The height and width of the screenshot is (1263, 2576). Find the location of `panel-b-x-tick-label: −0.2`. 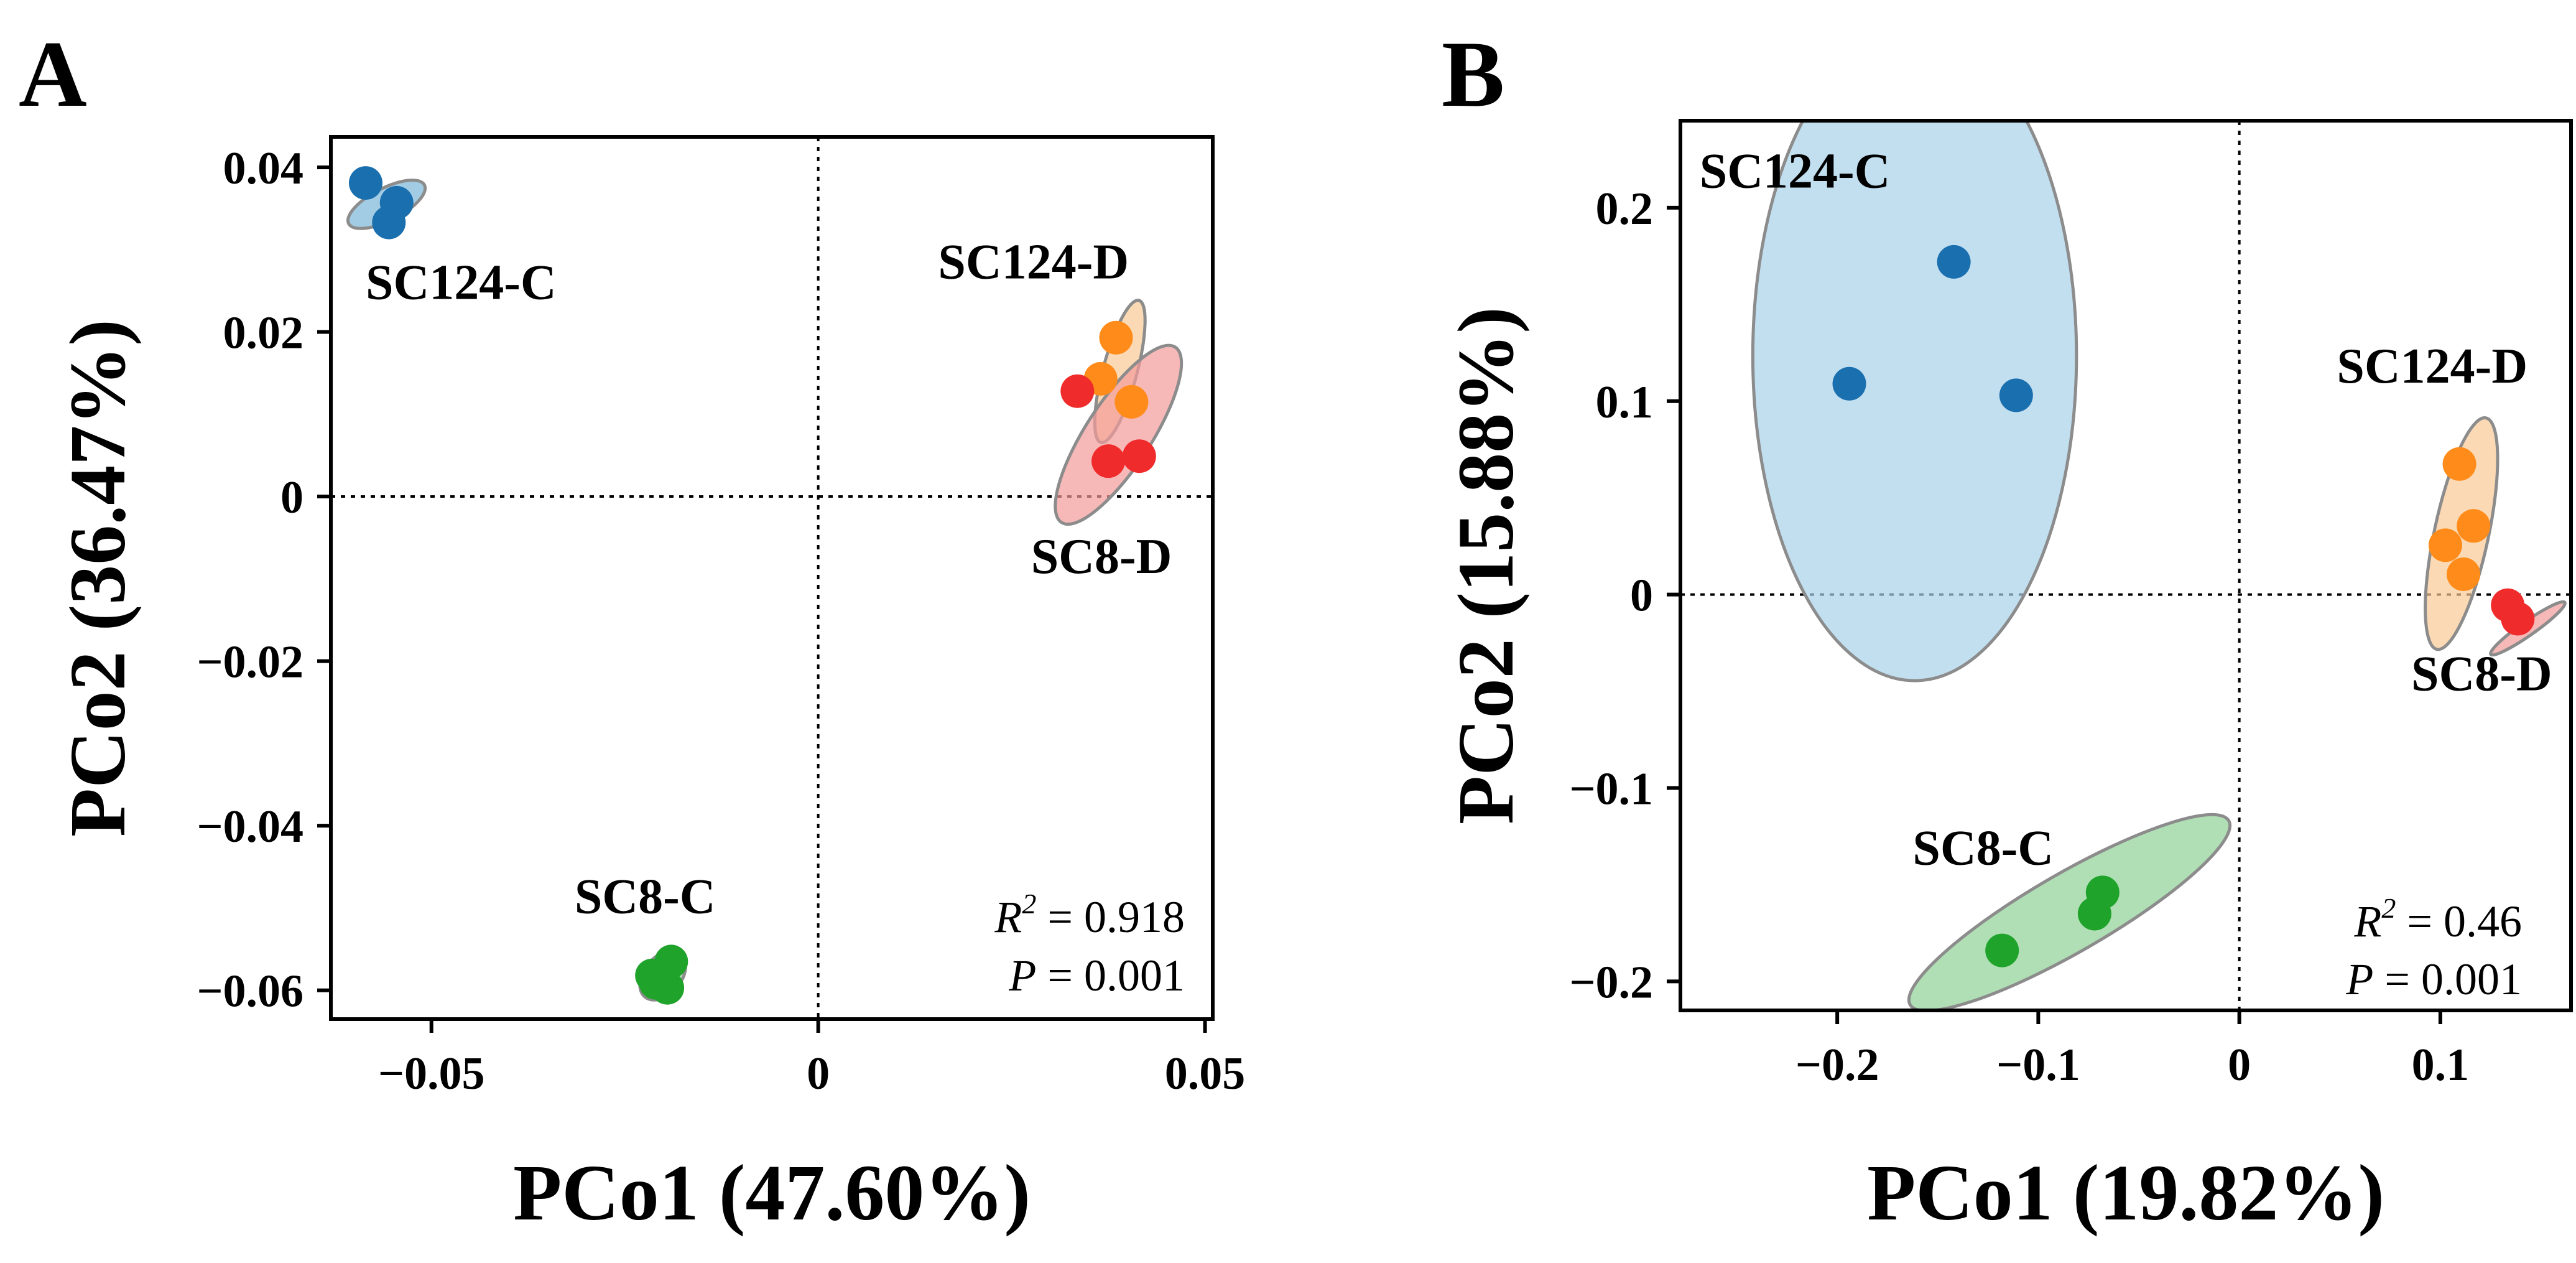

panel-b-x-tick-label: −0.2 is located at coordinates (1837, 1065).